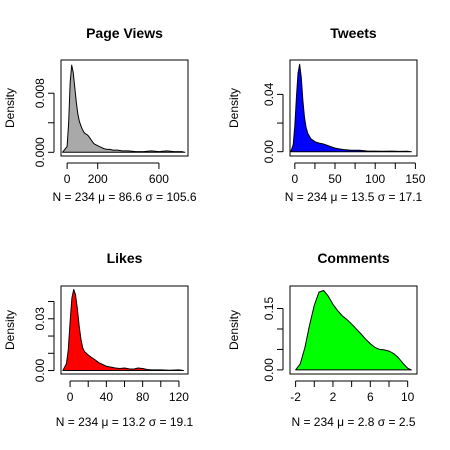  Describe the element at coordinates (370, 397) in the screenshot. I see `x-tick-label: 6` at that location.